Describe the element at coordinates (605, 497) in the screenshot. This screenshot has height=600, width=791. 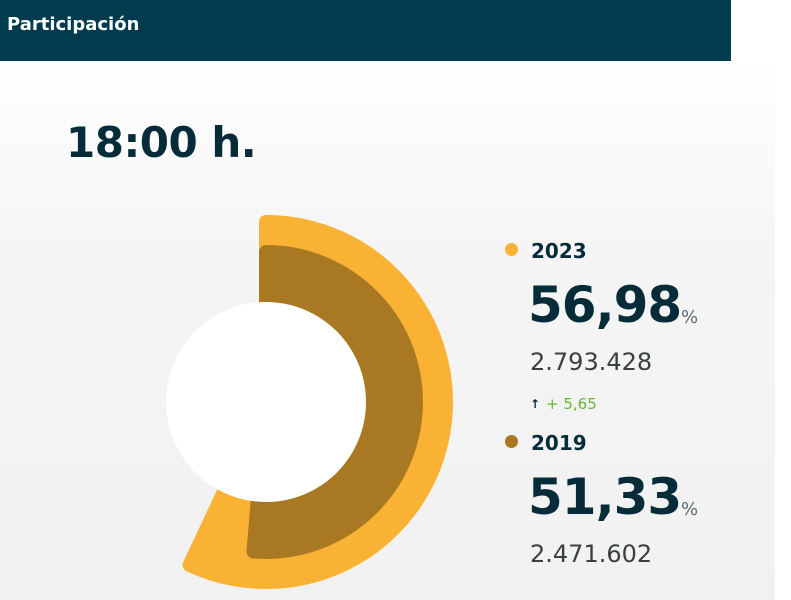
I see `pct-value-2019: 51,33` at that location.